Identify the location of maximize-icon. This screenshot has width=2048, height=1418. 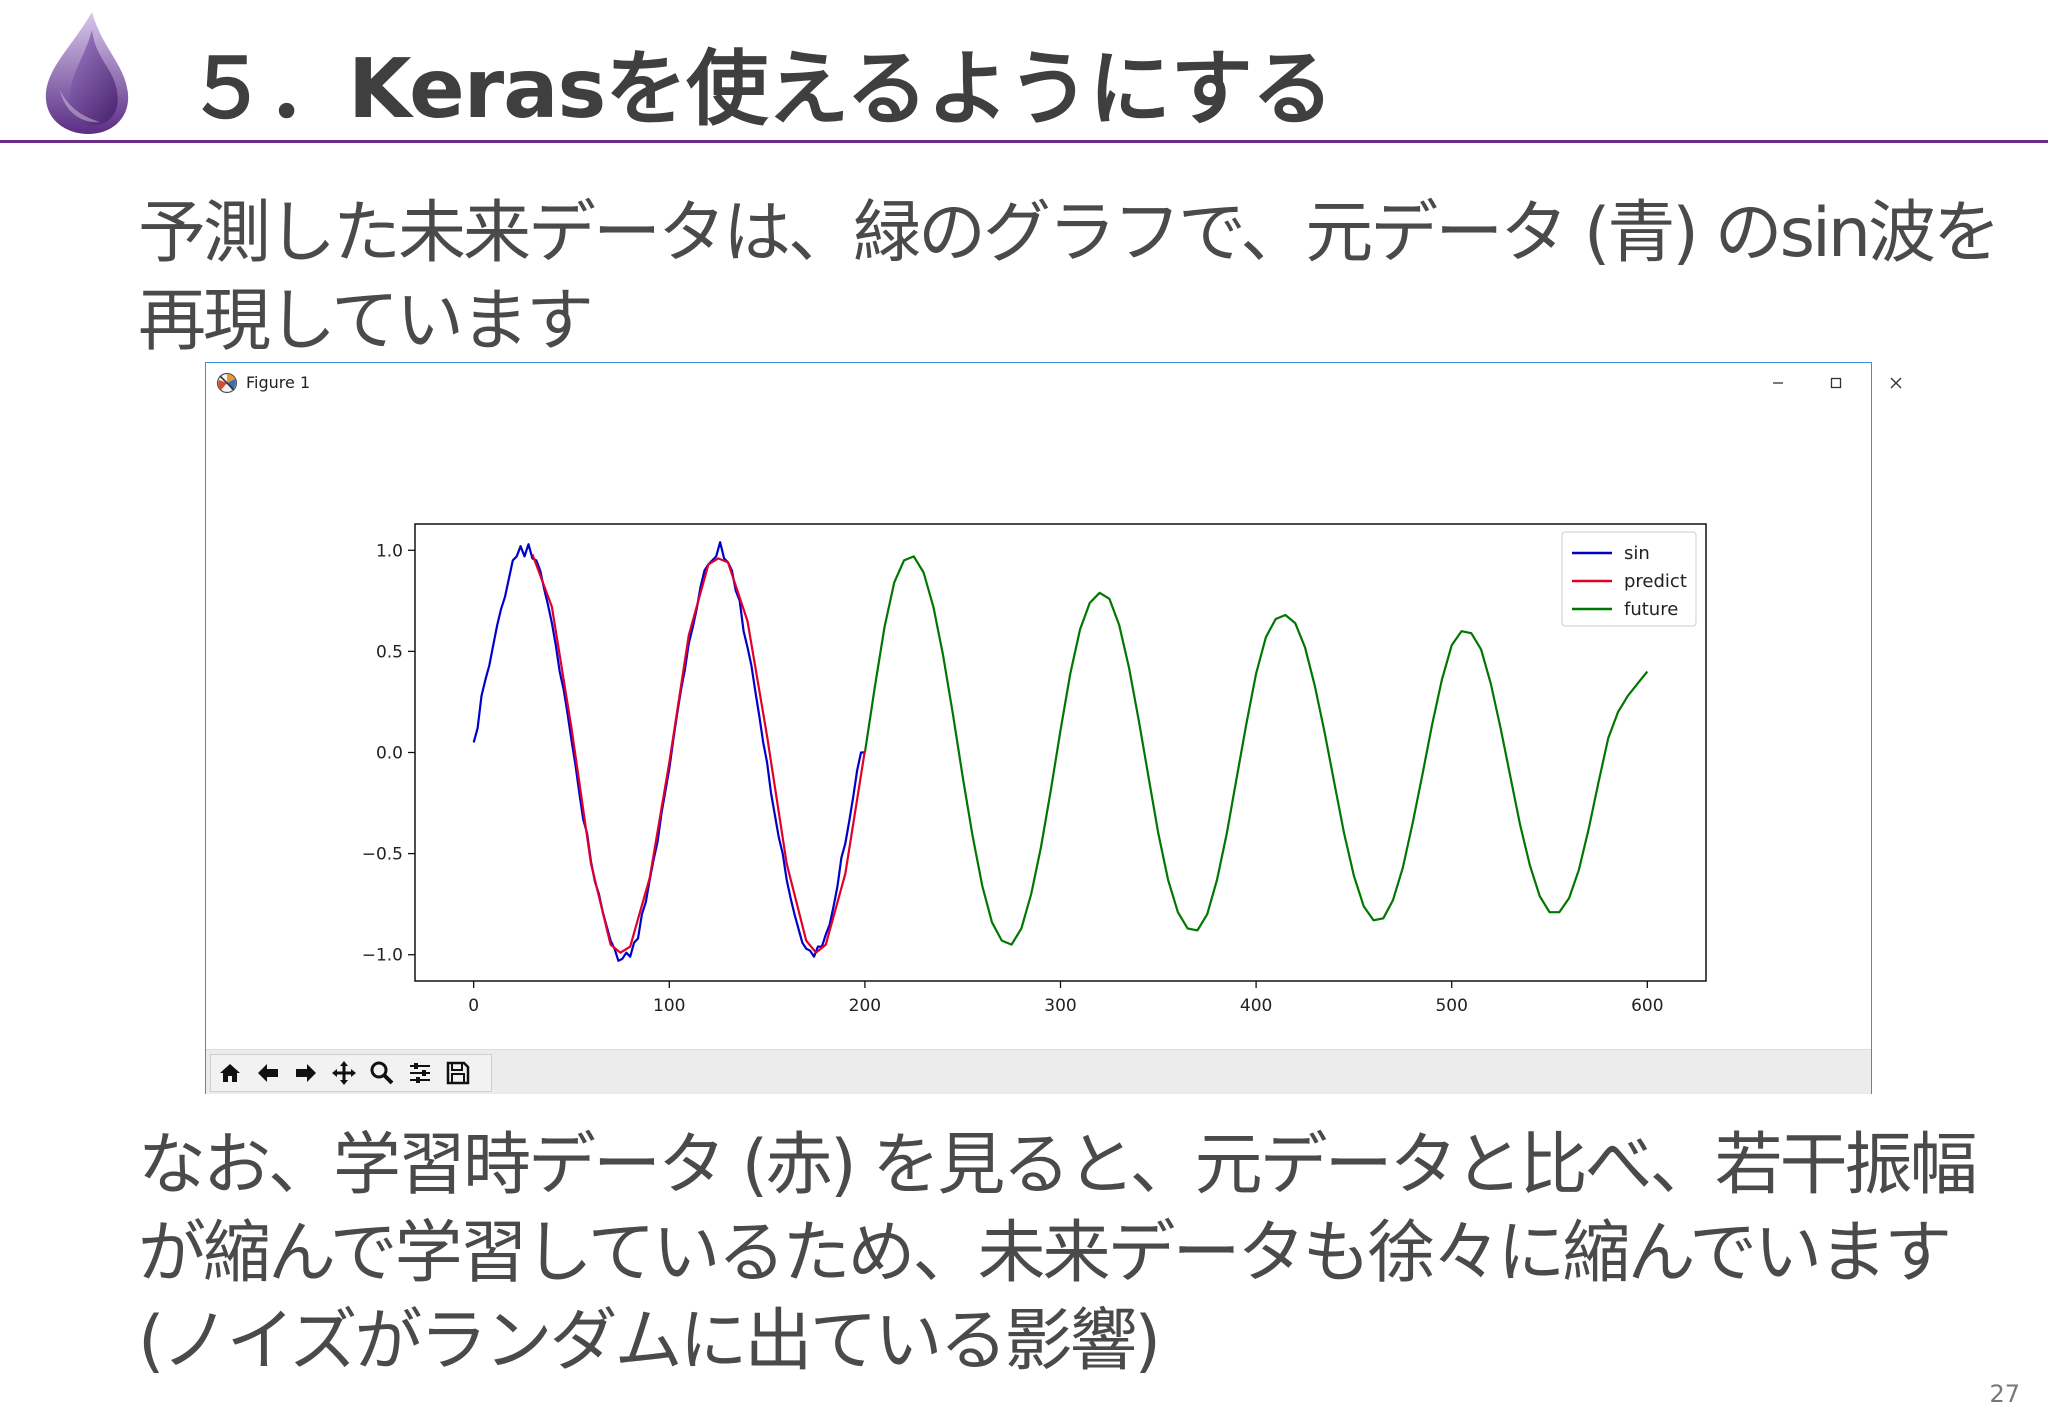
(1836, 383).